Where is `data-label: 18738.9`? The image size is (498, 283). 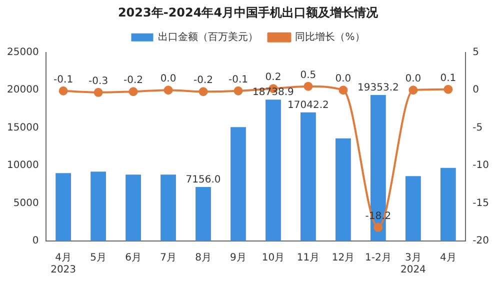 data-label: 18738.9 is located at coordinates (273, 92).